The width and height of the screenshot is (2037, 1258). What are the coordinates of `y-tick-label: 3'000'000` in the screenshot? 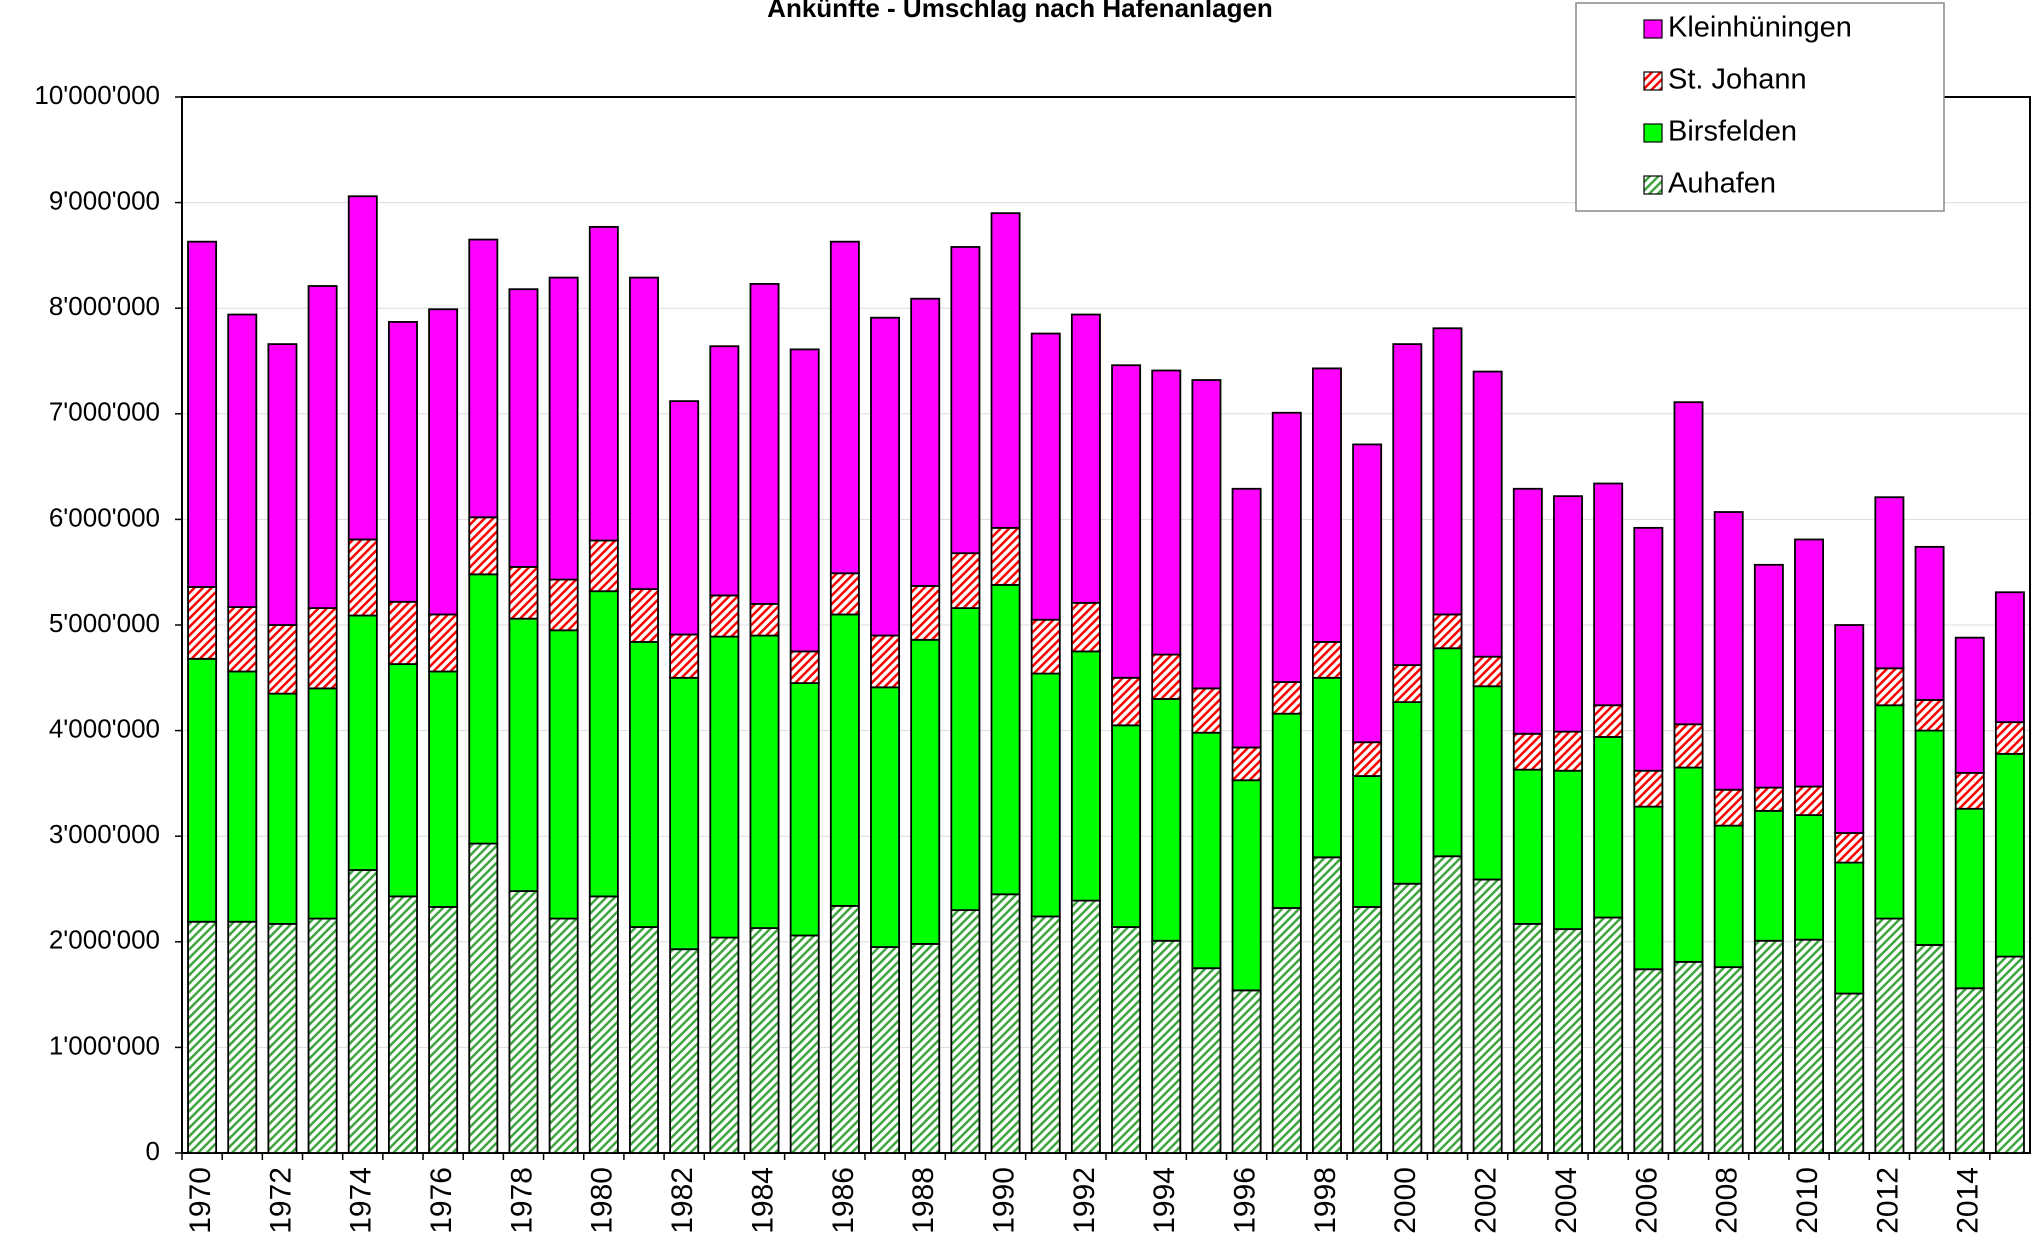 It's located at (104, 834).